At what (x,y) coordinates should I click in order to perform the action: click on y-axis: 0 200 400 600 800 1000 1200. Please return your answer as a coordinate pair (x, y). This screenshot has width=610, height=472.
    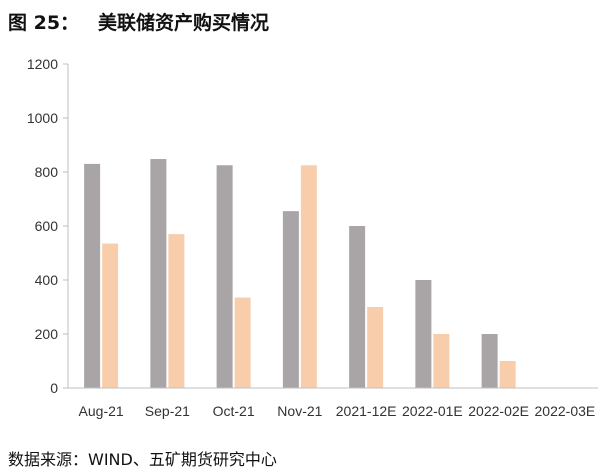
    Looking at the image, I should click on (48, 226).